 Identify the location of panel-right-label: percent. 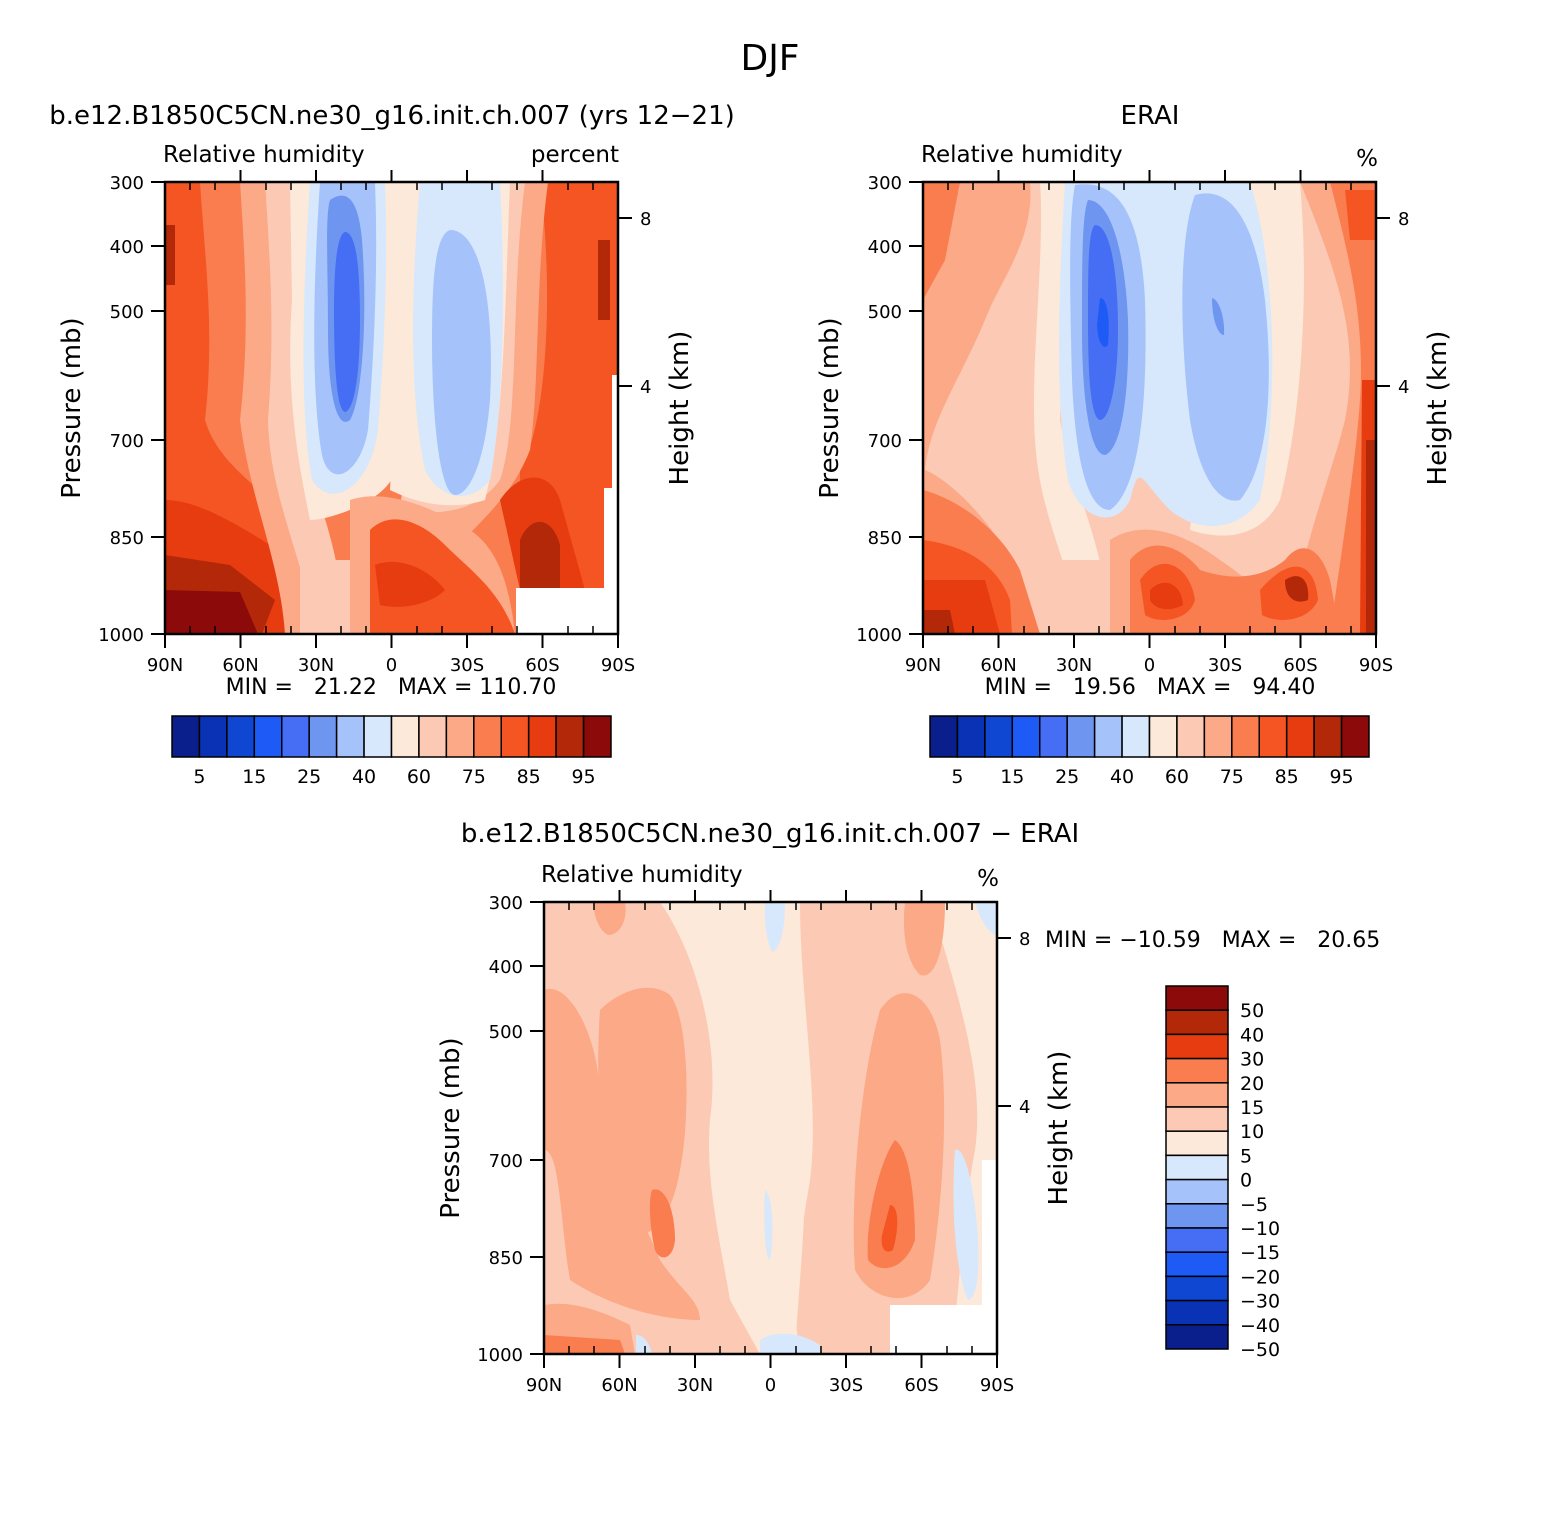
(575, 155).